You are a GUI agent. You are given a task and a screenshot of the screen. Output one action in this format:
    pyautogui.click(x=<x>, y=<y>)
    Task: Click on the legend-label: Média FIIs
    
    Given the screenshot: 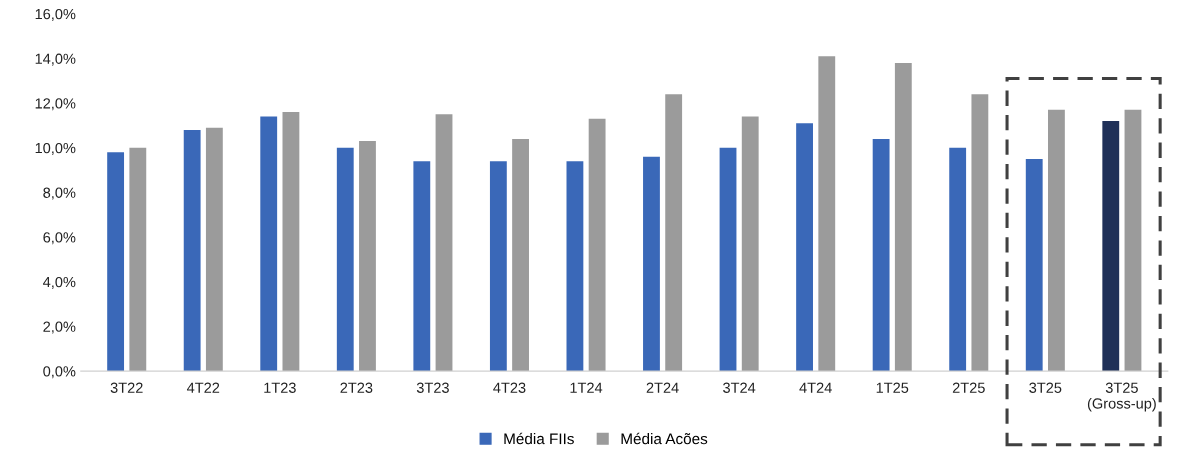 What is the action you would take?
    pyautogui.click(x=539, y=438)
    